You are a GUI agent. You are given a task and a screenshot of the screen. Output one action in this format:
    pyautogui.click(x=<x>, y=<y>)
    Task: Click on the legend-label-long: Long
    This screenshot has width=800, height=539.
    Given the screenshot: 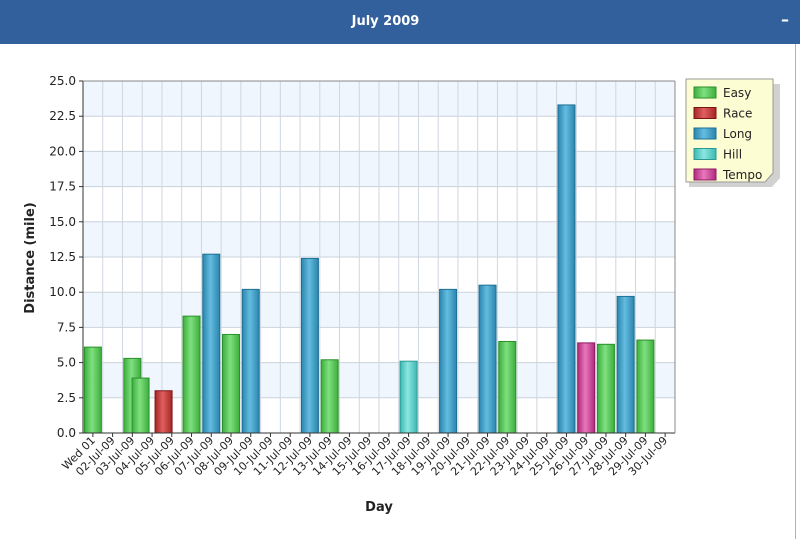 What is the action you would take?
    pyautogui.click(x=737, y=134)
    